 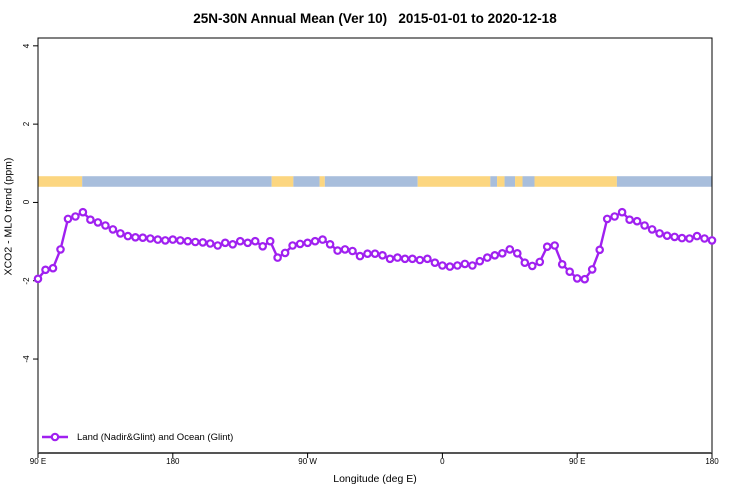 What do you see at coordinates (26, 124) in the screenshot?
I see `y-tick-label: 2` at bounding box center [26, 124].